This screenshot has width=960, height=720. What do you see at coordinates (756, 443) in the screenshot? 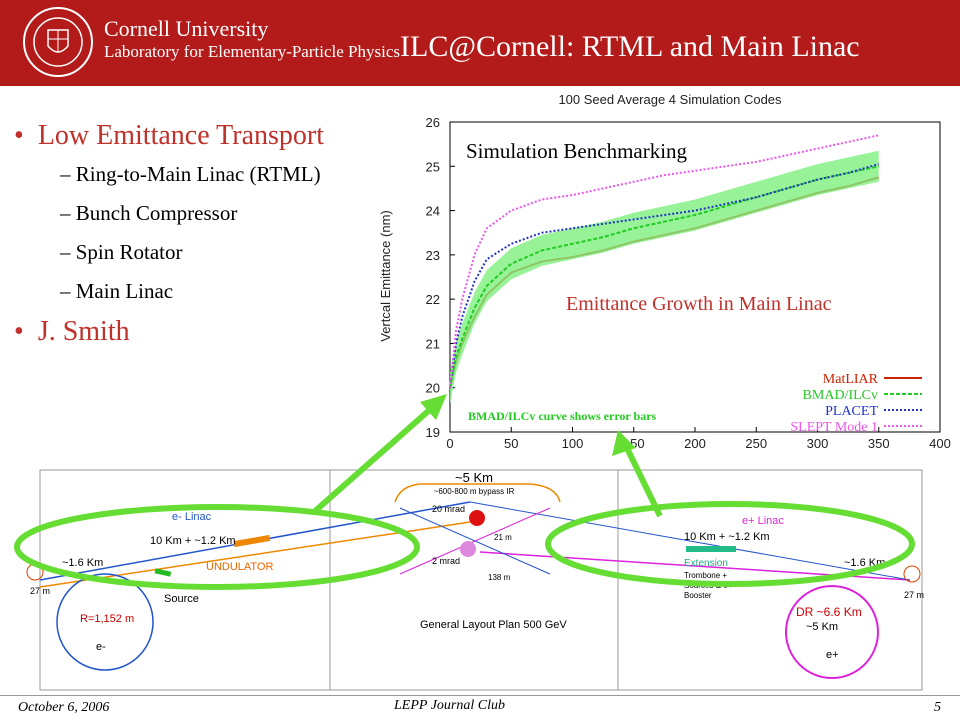
I see `x-tick-label: 250` at bounding box center [756, 443].